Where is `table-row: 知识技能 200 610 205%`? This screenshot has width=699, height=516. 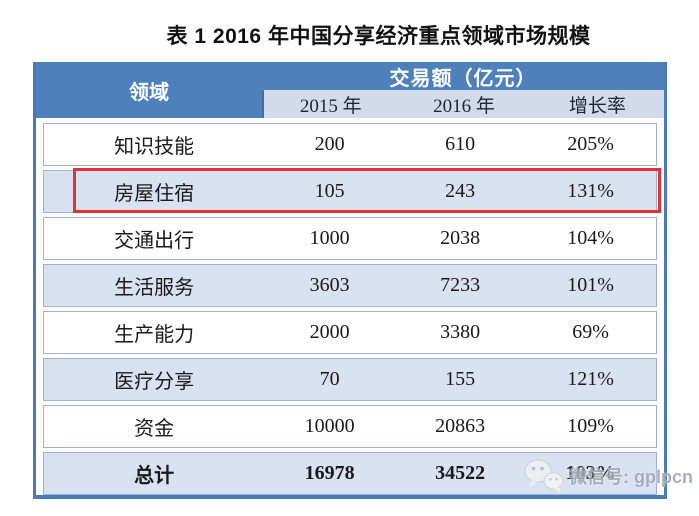 table-row: 知识技能 200 610 205% is located at coordinates (350, 144).